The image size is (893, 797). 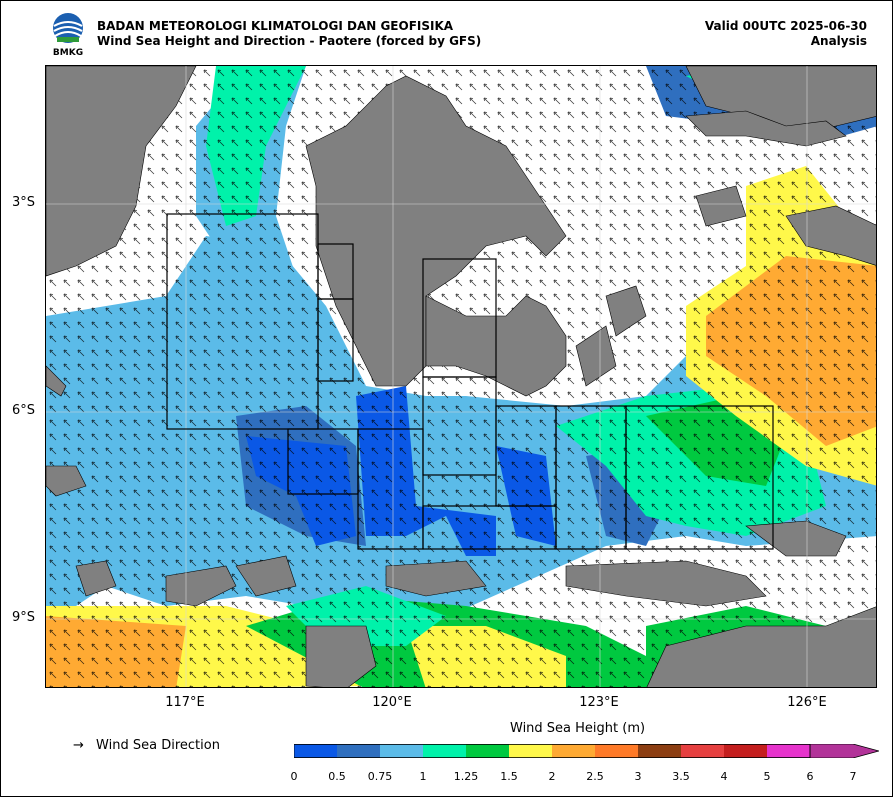 I want to click on colorbar-tick-label: 1.5, so click(x=509, y=776).